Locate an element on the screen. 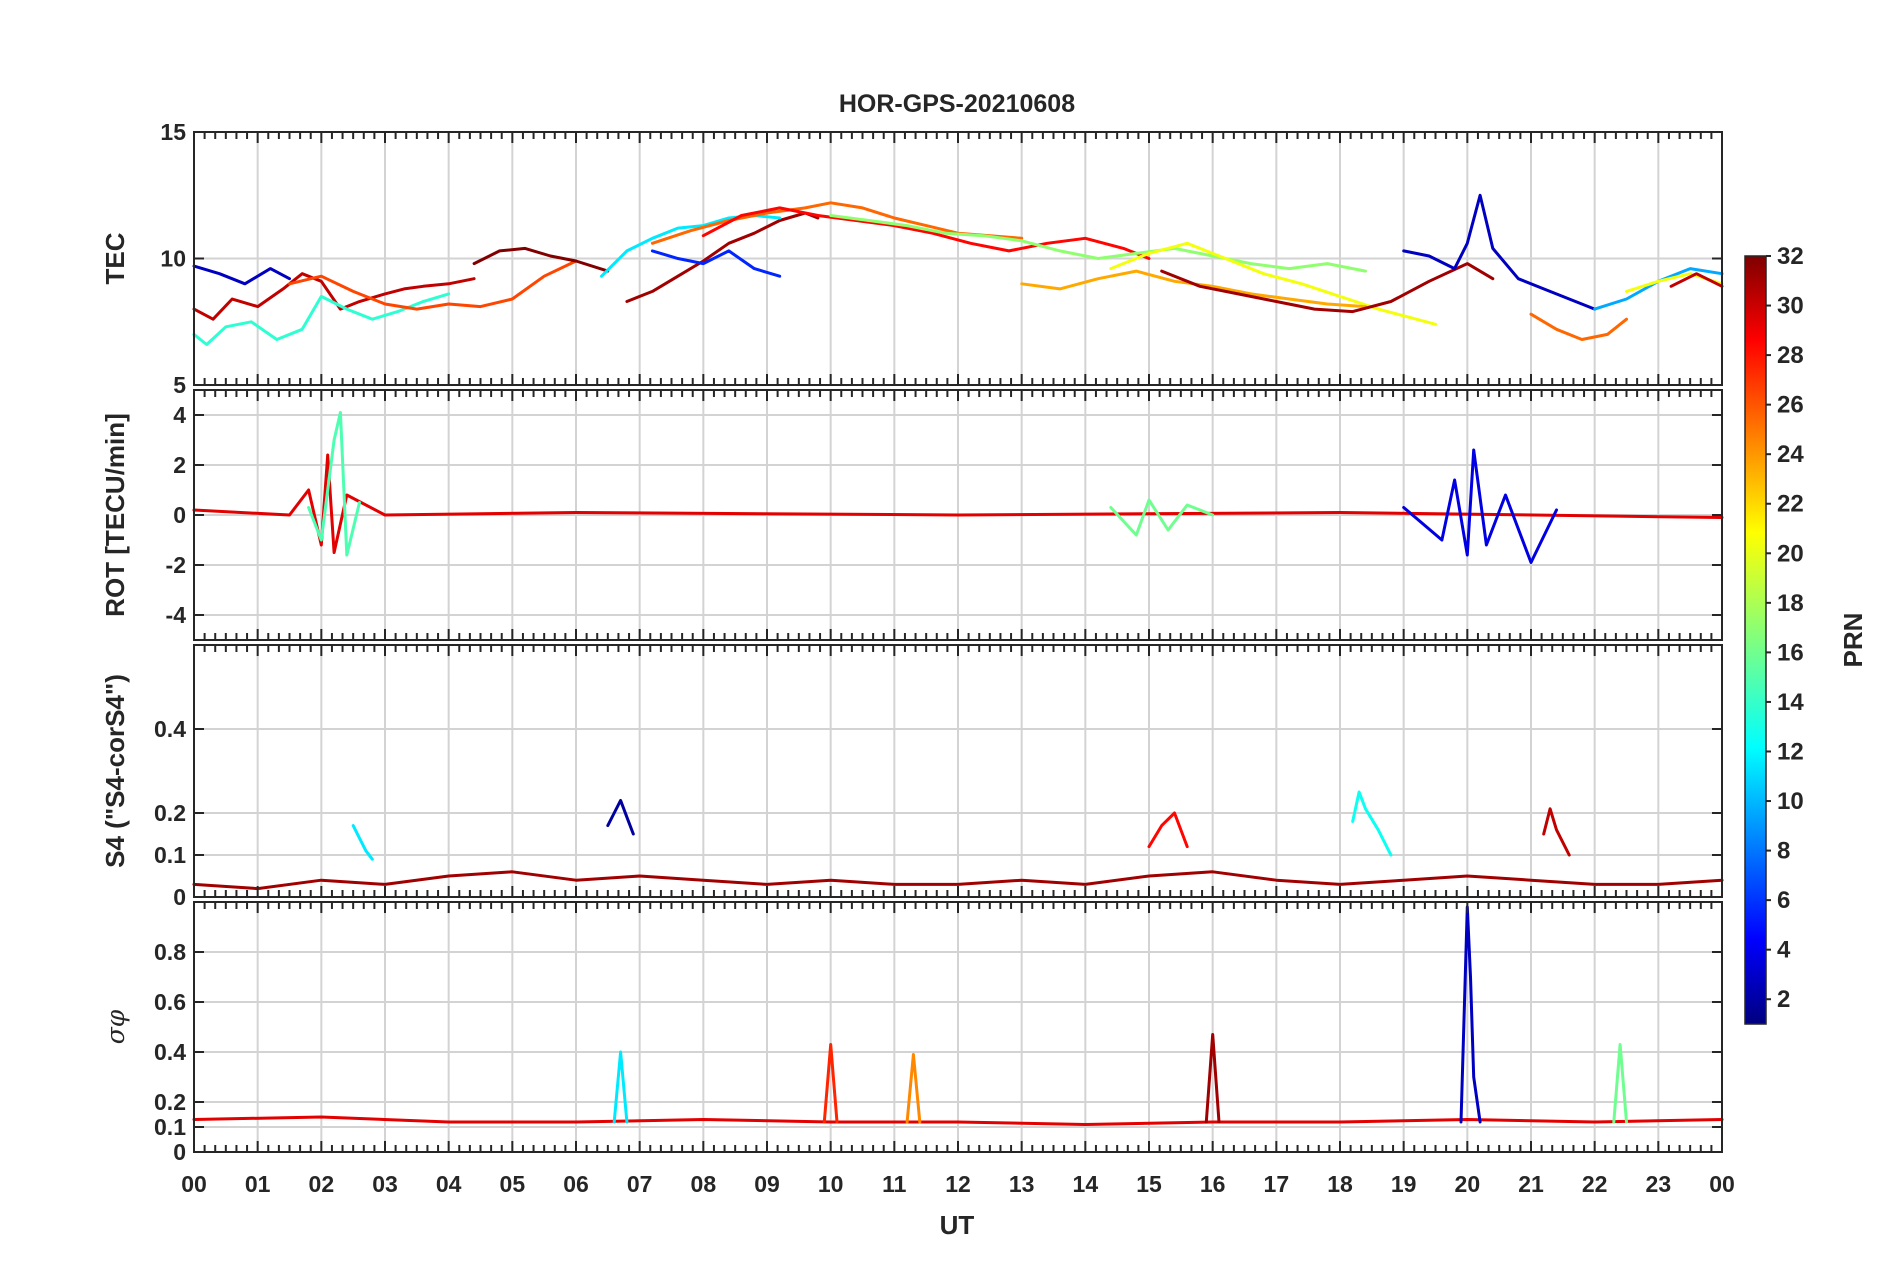 Image resolution: width=1902 pixels, height=1272 pixels. y-axis-label-sigma_phi: σφ is located at coordinates (115, 1026).